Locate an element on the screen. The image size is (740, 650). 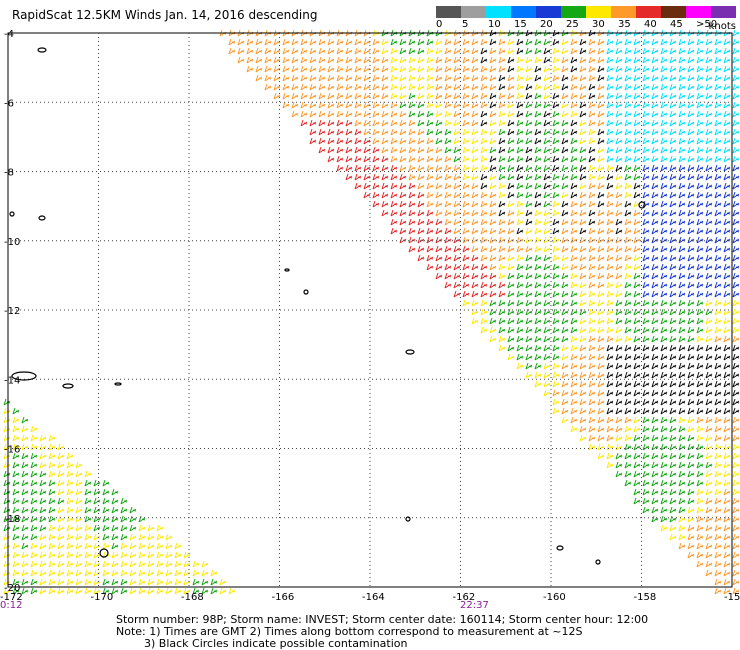
legend-label: 20 is located at coordinates (546, 24).